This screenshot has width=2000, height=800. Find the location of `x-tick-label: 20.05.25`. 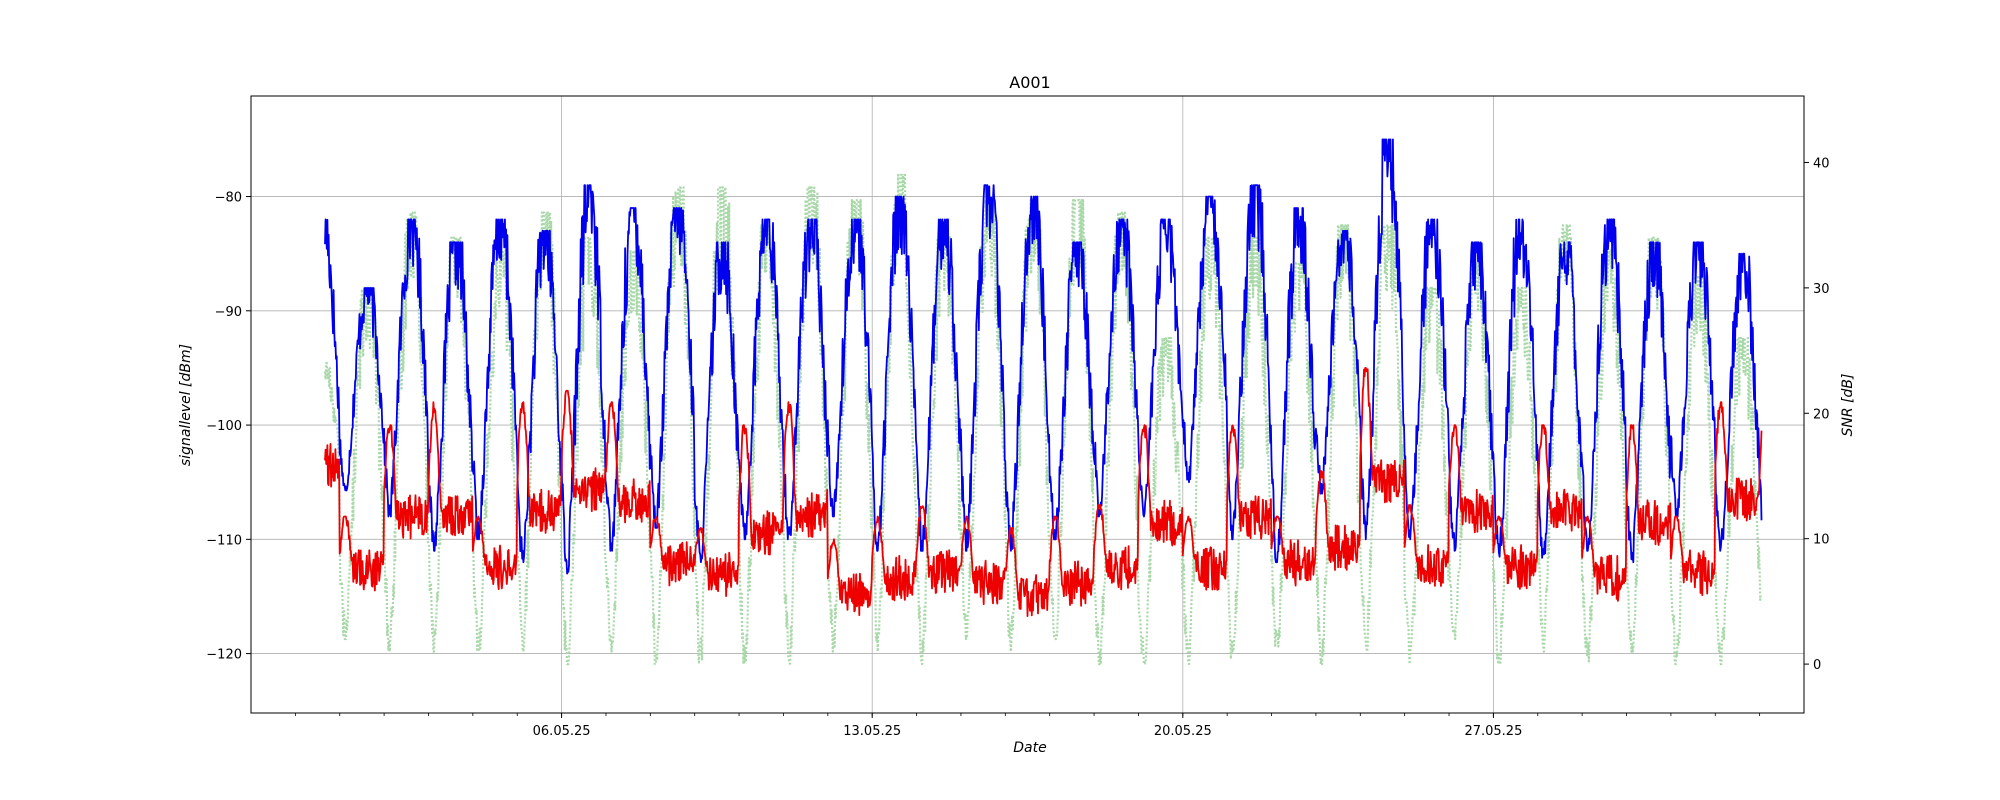

x-tick-label: 20.05.25 is located at coordinates (1183, 731).